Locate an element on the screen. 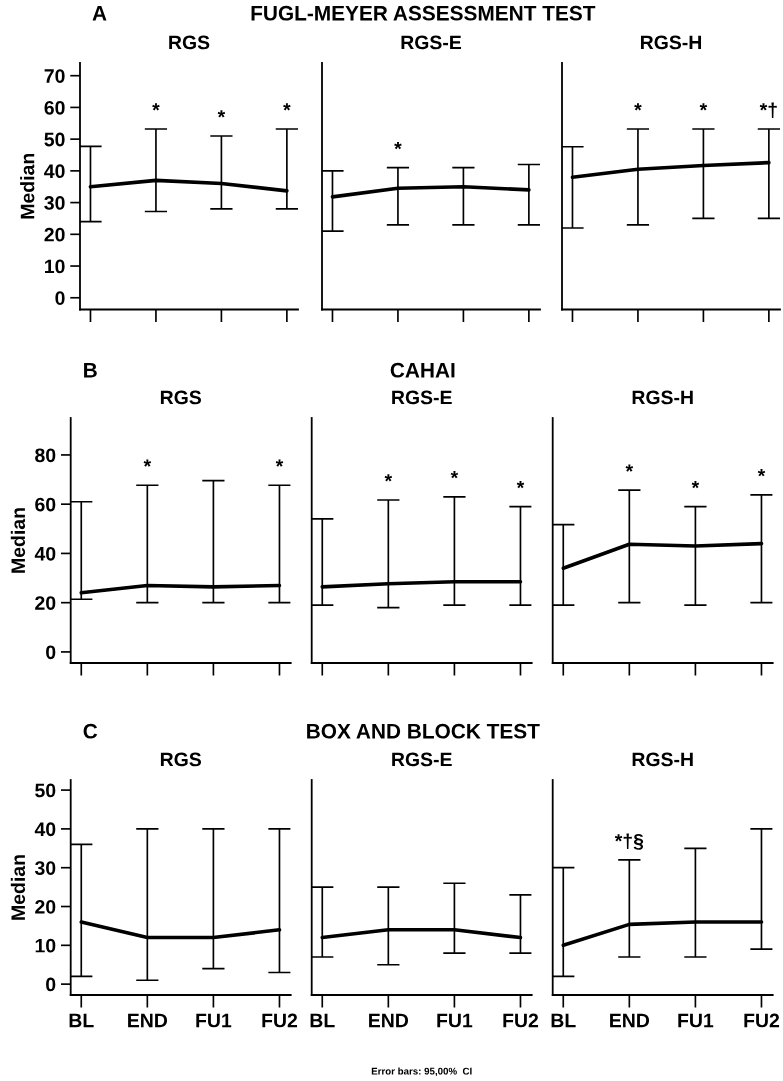 This screenshot has width=783, height=1081. text: CAHAI is located at coordinates (422, 370).